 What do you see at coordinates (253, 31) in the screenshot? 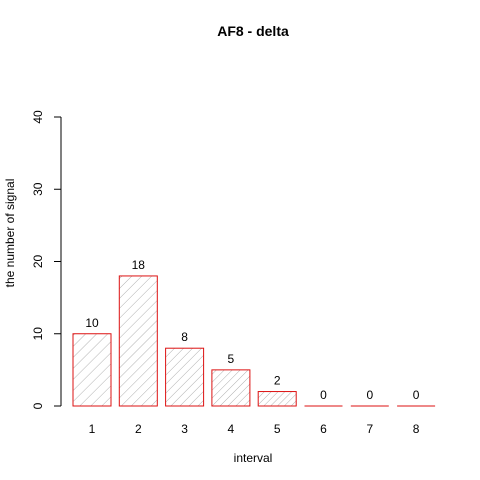
I see `chart-title: AF8 - delta` at bounding box center [253, 31].